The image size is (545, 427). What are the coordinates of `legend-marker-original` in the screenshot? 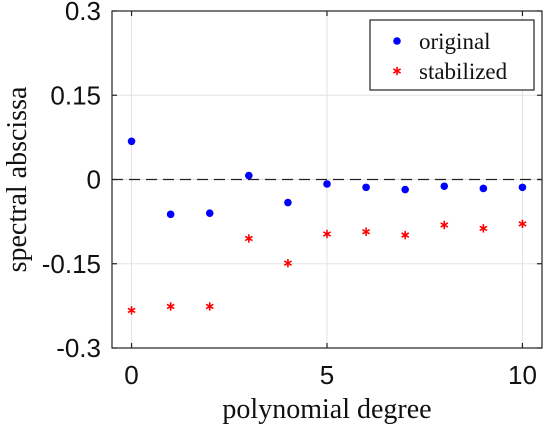 It's located at (397, 41).